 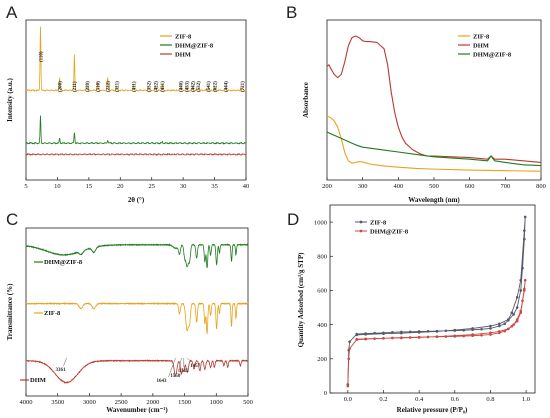 I want to click on legend-entry-b: DHM@ZIF-8, so click(x=492, y=54).